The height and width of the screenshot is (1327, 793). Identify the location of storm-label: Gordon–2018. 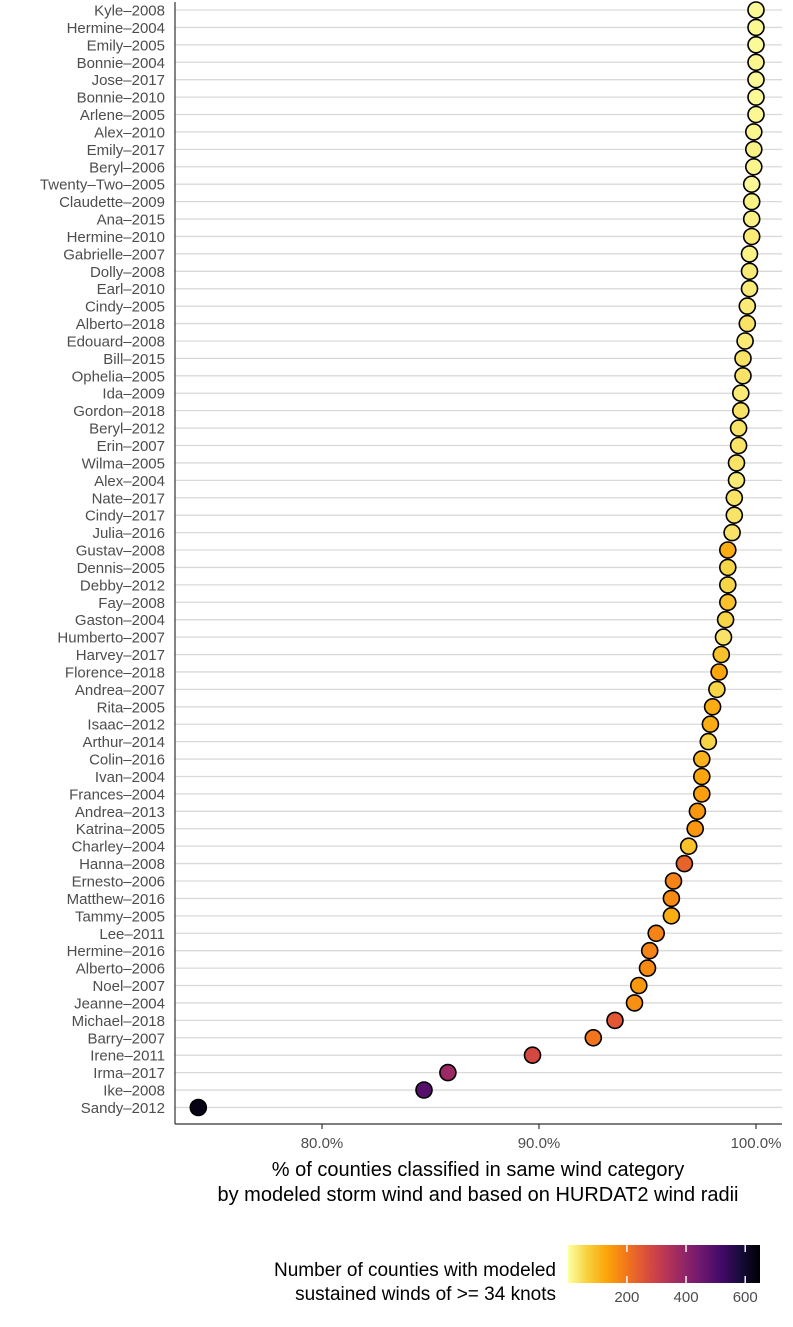
(119, 411).